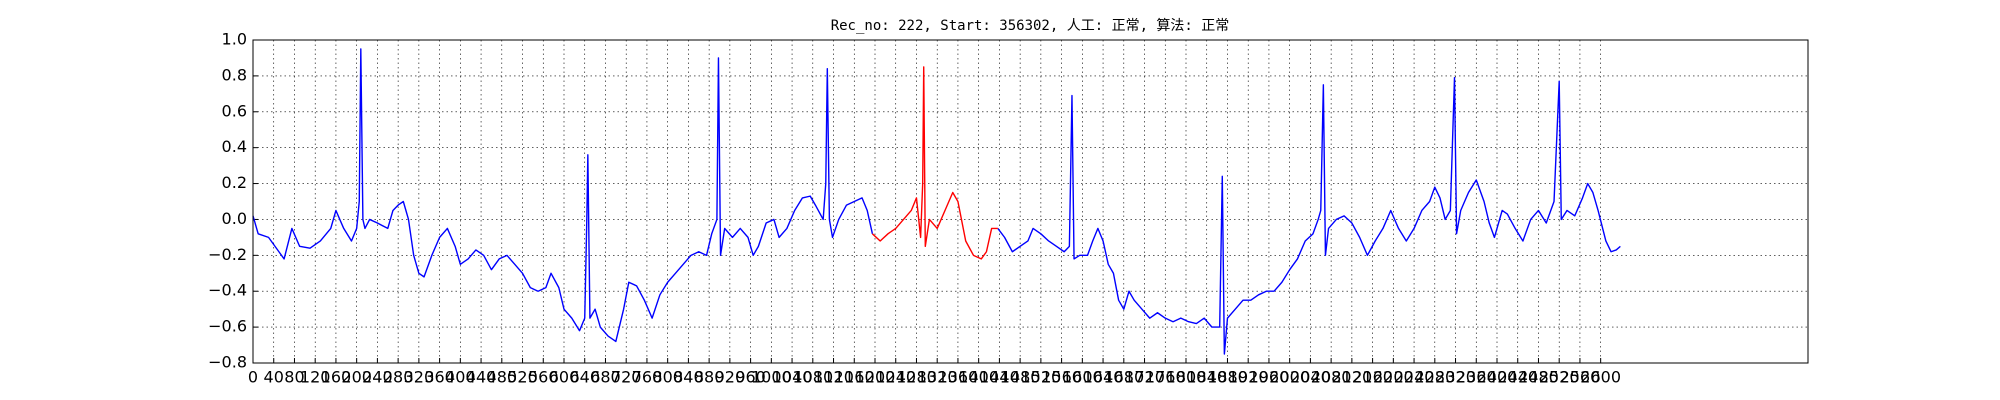  Describe the element at coordinates (419, 377) in the screenshot. I see `x-tick-label: 320` at that location.